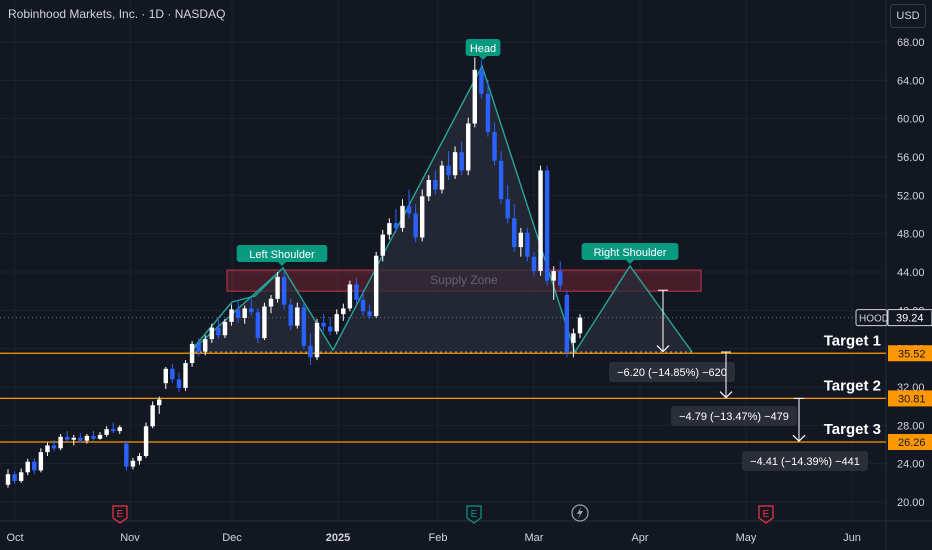 This screenshot has height=550, width=932. What do you see at coordinates (338, 538) in the screenshot?
I see `x-tick-label: 2025` at bounding box center [338, 538].